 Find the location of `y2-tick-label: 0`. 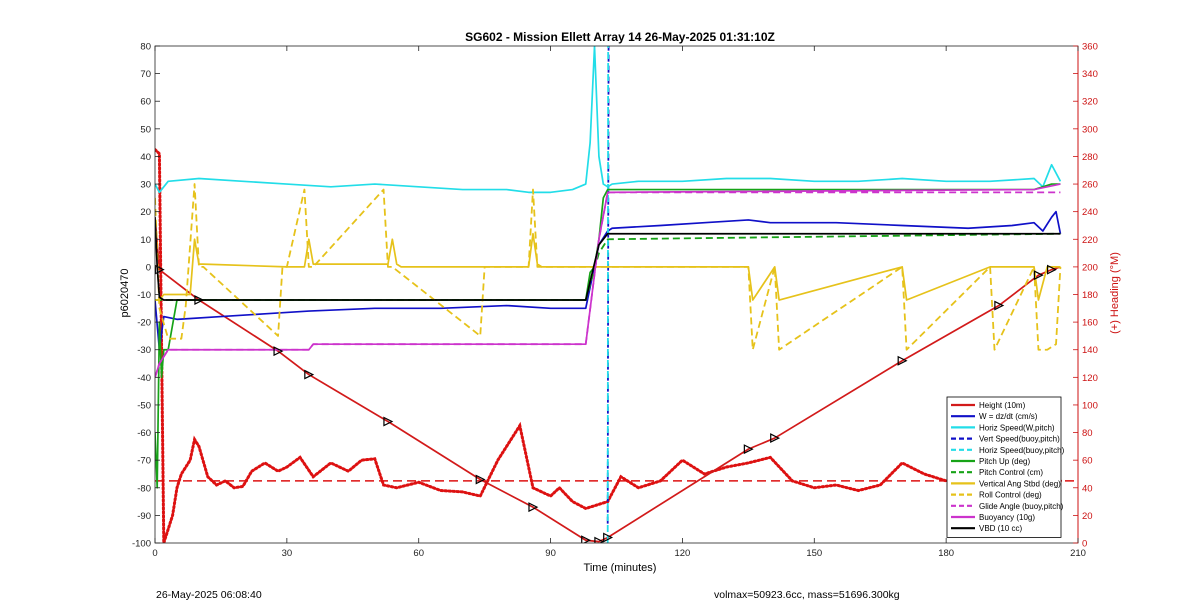

y2-tick-label: 0 is located at coordinates (1084, 544).